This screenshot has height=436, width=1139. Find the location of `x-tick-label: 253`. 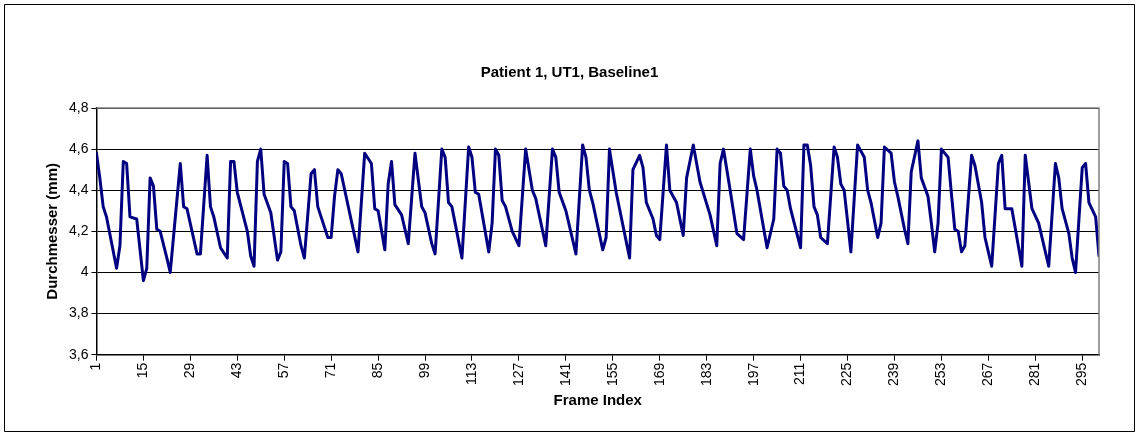

x-tick-label: 253 is located at coordinates (940, 374).